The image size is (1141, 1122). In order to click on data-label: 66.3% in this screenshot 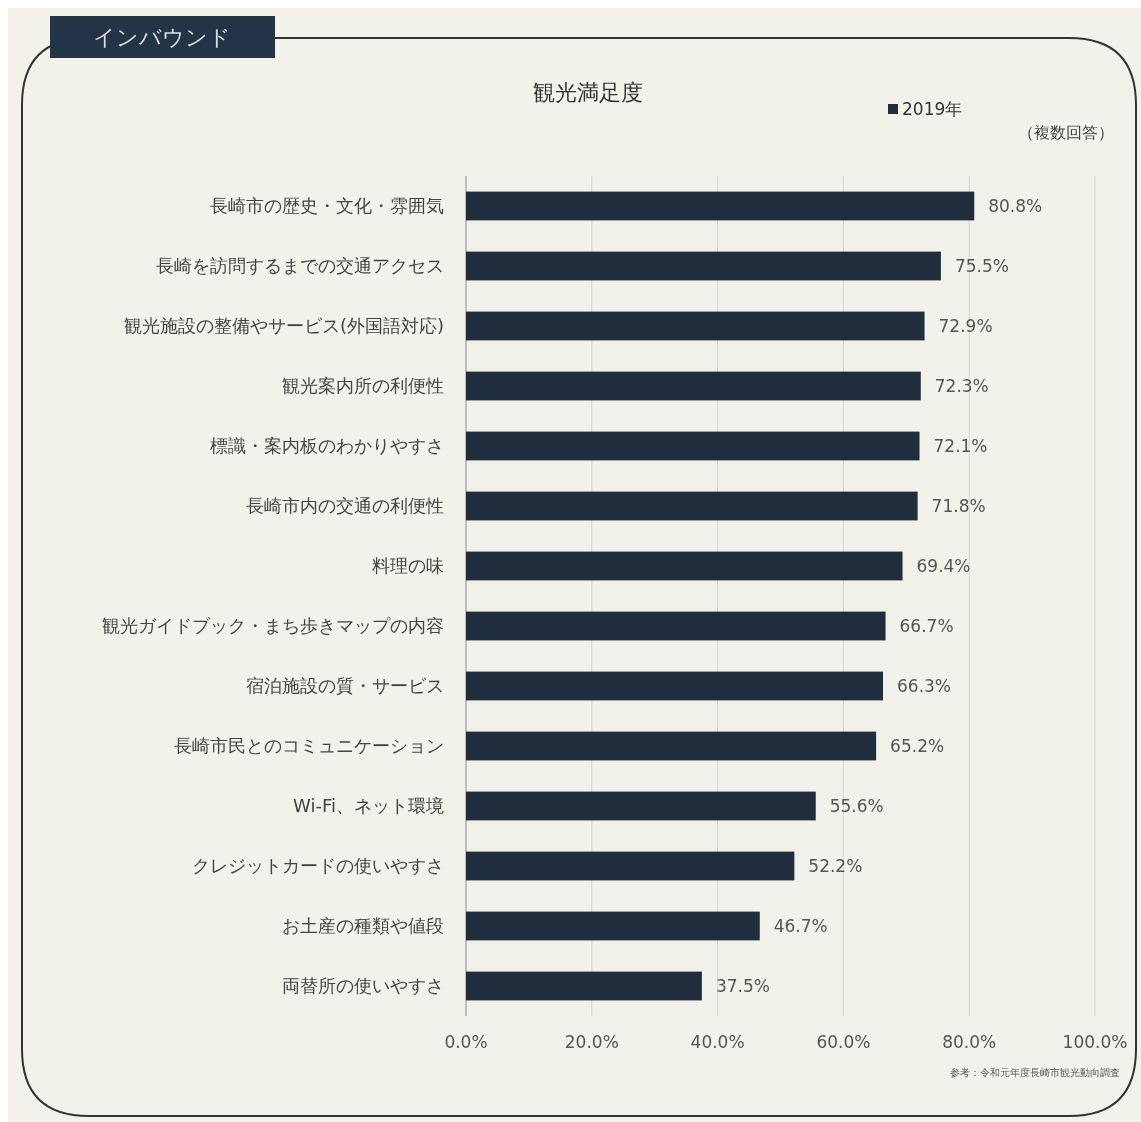, I will do `click(924, 685)`.